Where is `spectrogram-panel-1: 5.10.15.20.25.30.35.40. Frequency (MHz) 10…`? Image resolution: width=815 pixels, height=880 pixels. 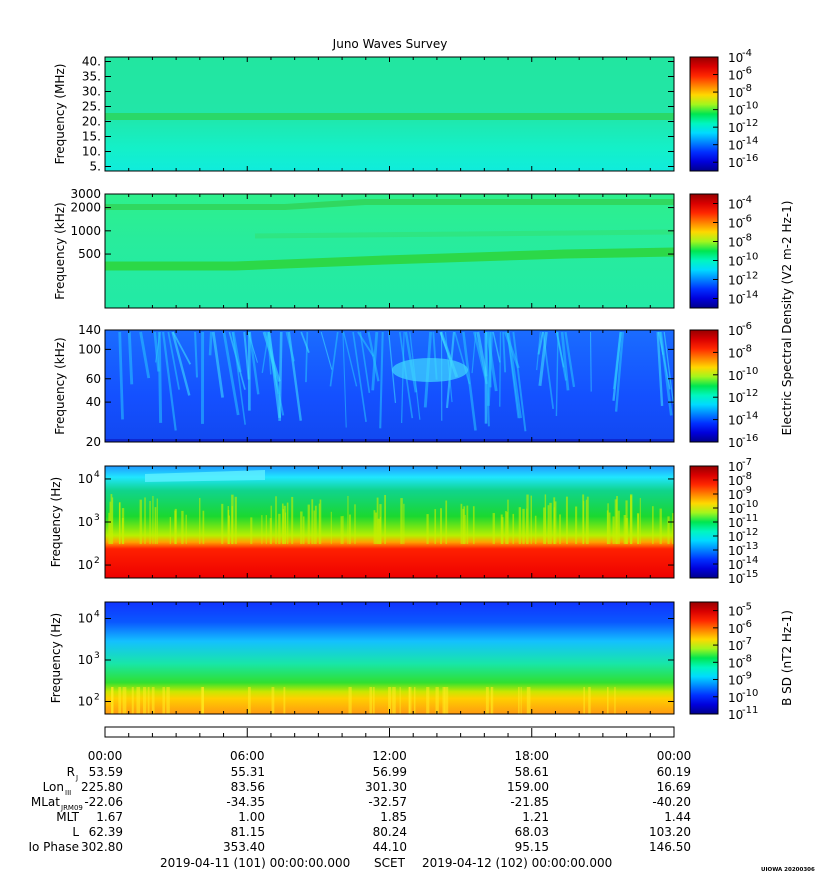
spectrogram-panel-1: 5.10.15.20.25.30.35.40. Frequency (MHz) 10… is located at coordinates (405, 111).